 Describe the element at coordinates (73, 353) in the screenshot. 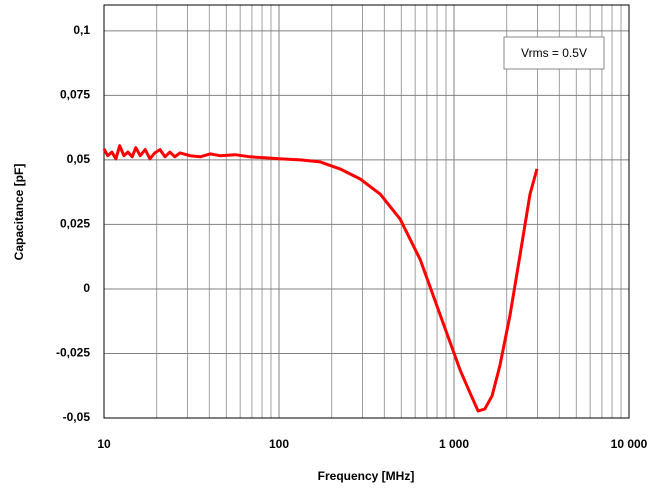

I see `y-tick-label: -0,025` at that location.